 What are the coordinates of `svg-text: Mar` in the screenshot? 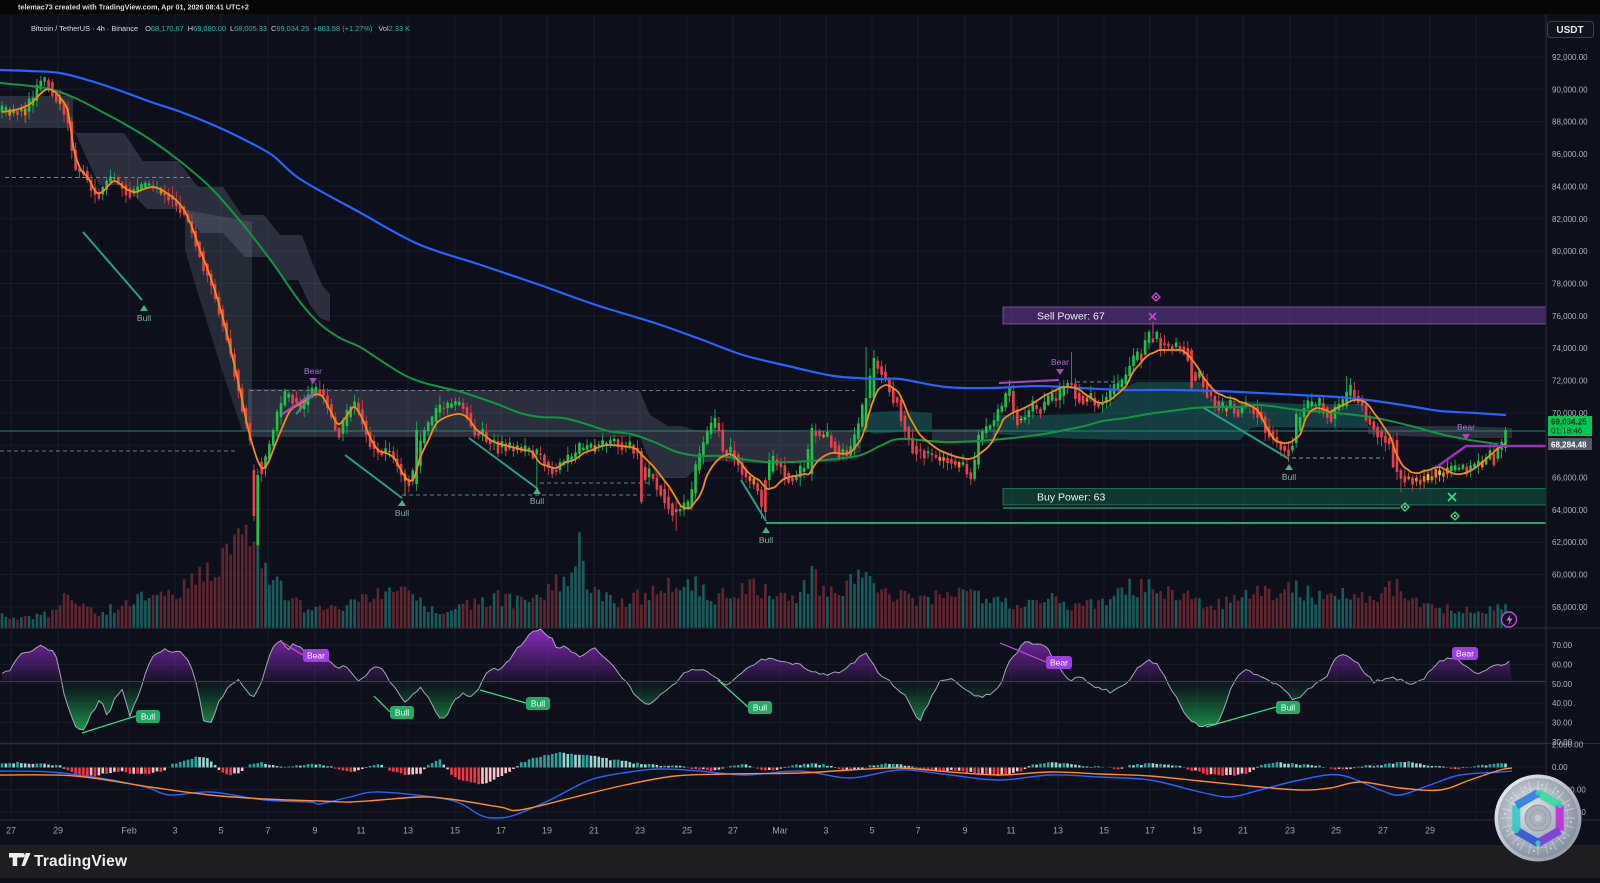 It's located at (780, 831).